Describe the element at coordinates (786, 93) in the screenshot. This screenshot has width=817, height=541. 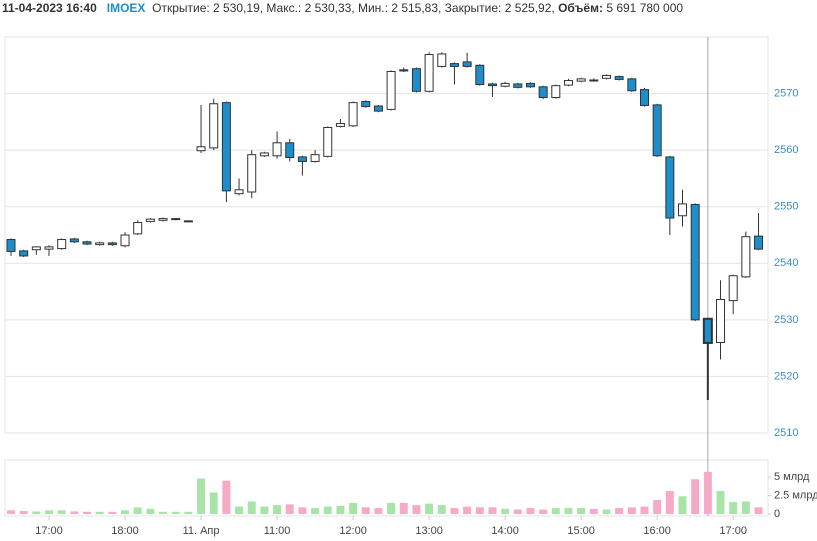
I see `y-tick-label: 2570` at that location.